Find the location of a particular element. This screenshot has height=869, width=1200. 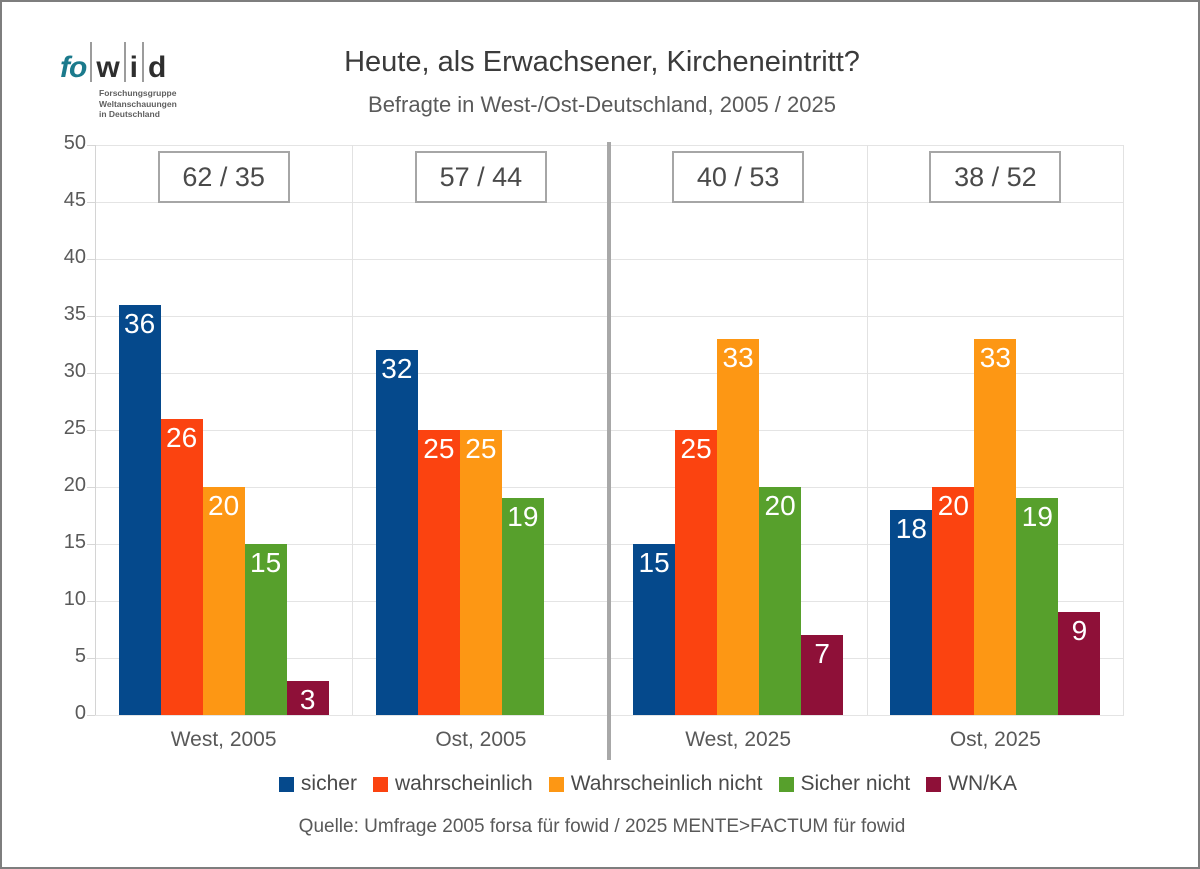

legend-item: sicher is located at coordinates (317, 784).